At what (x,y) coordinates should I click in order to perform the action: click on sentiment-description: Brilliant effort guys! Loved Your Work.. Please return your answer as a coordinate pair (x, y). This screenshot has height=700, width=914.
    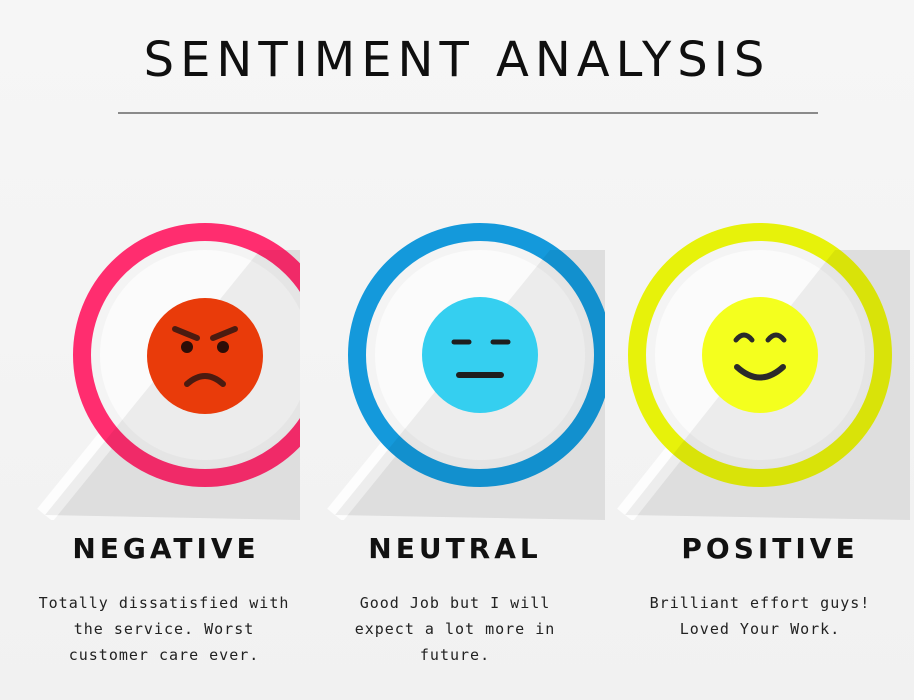
    Looking at the image, I should click on (760, 616).